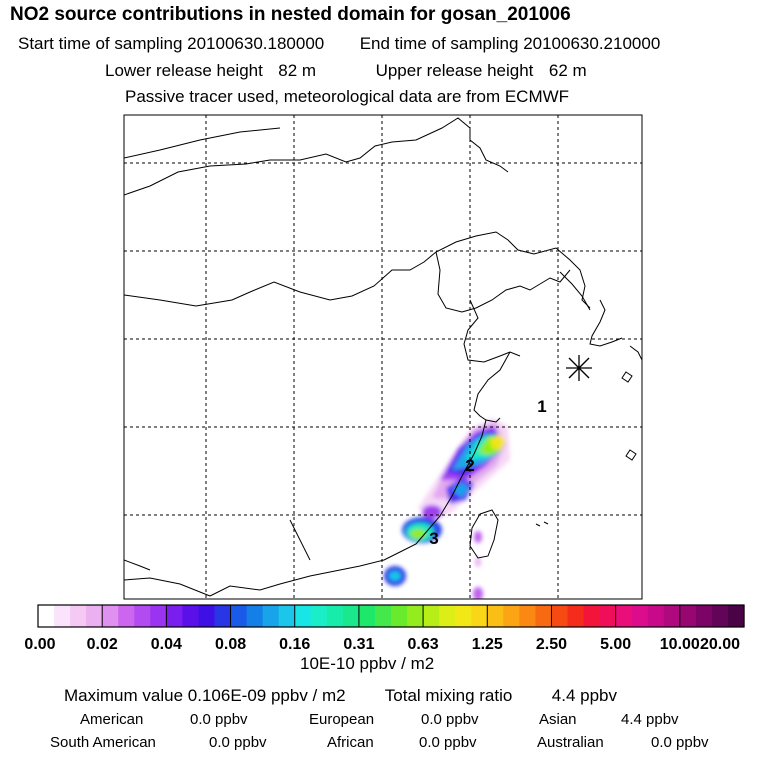  What do you see at coordinates (448, 742) in the screenshot?
I see `region-african-value: 0.0 ppbv` at bounding box center [448, 742].